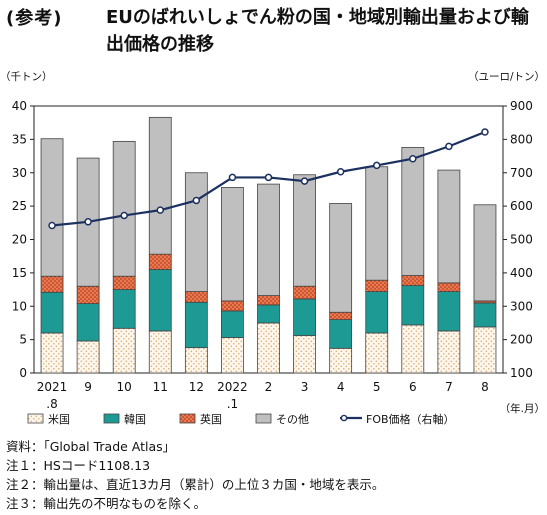 The width and height of the screenshot is (547, 515). Describe the element at coordinates (160, 387) in the screenshot. I see `x-tick-label: 11` at that location.